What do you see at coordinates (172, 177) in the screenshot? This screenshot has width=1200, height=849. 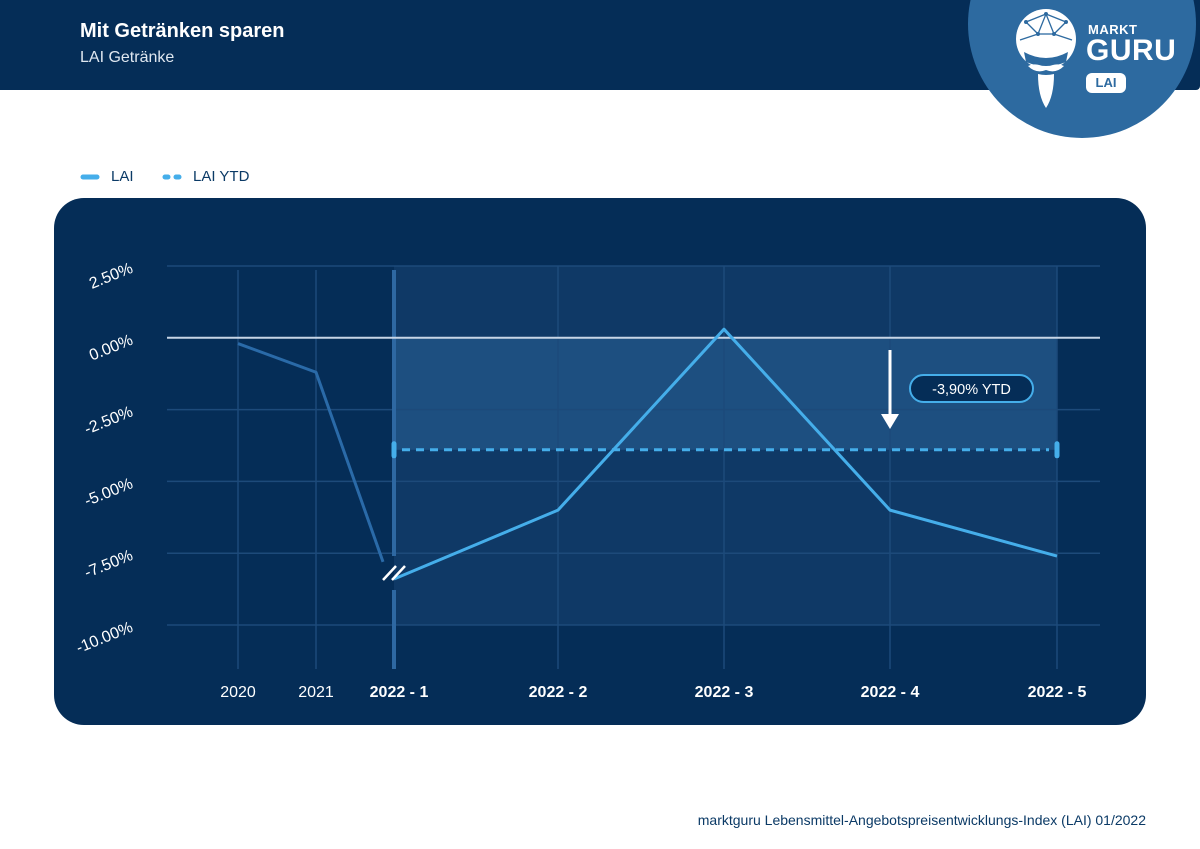 I see `legend-swatch-dashed` at bounding box center [172, 177].